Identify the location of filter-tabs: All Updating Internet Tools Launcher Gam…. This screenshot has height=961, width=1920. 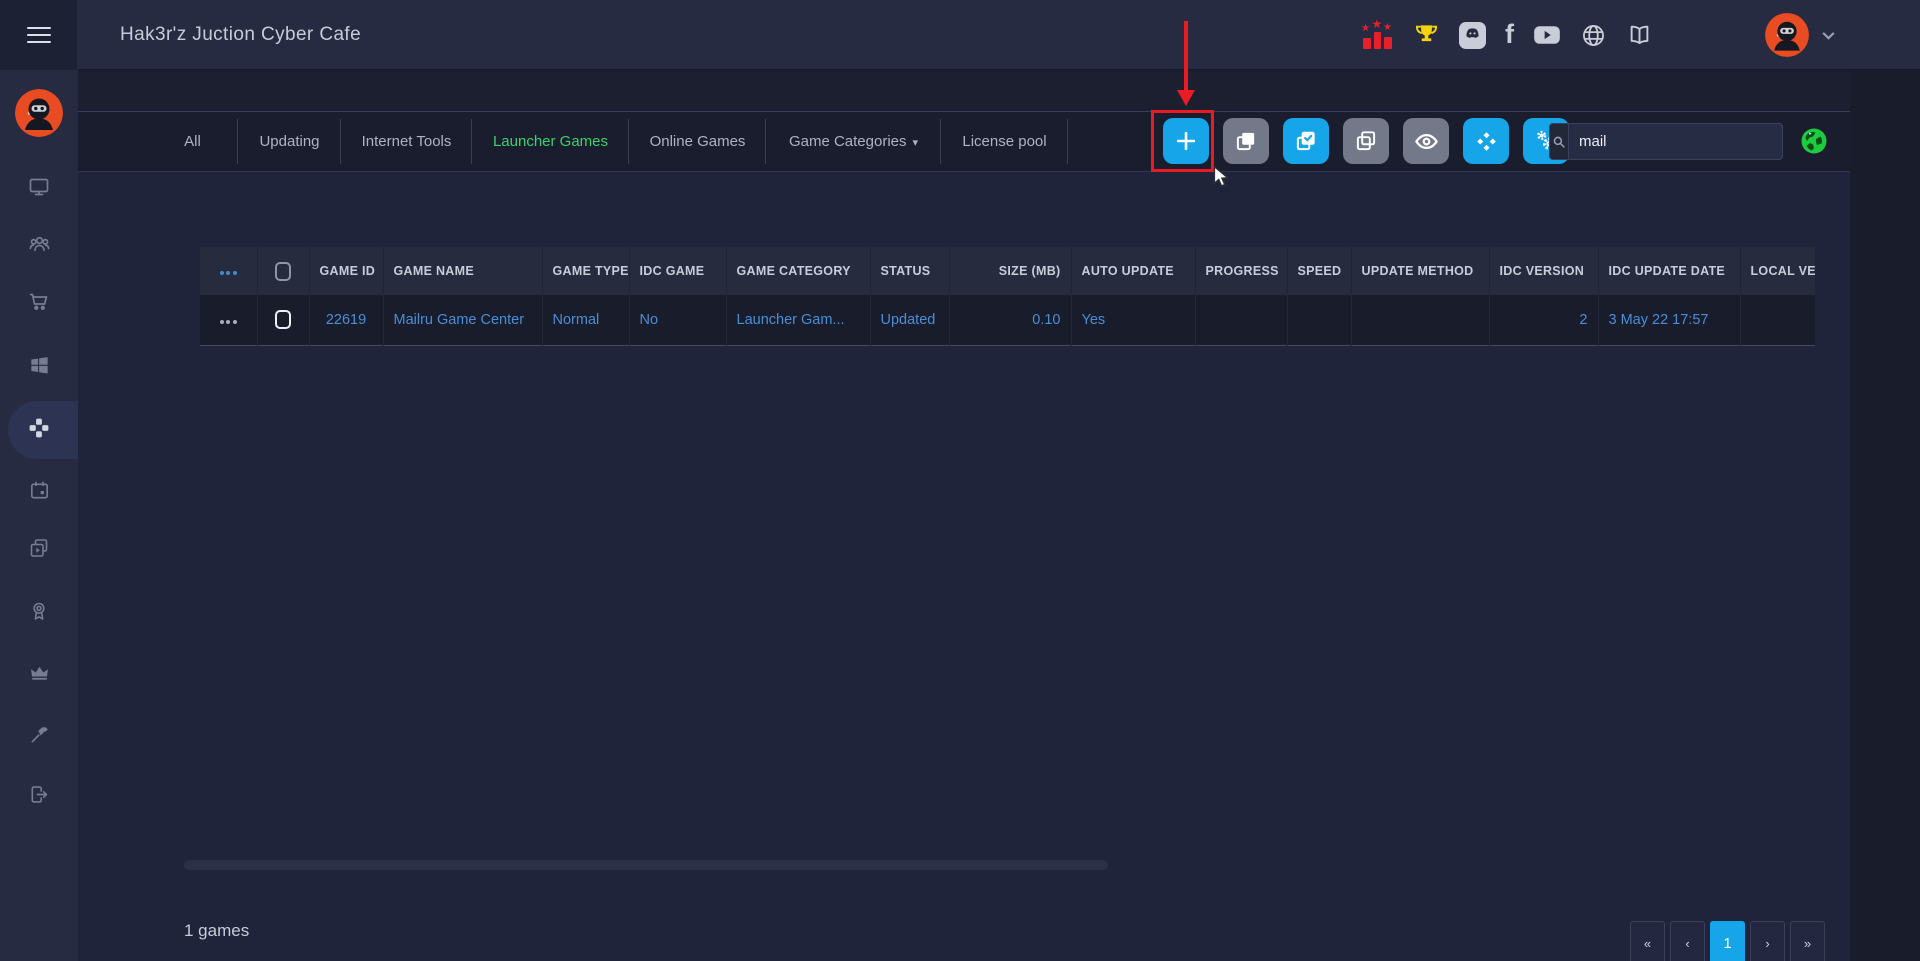
(607, 141).